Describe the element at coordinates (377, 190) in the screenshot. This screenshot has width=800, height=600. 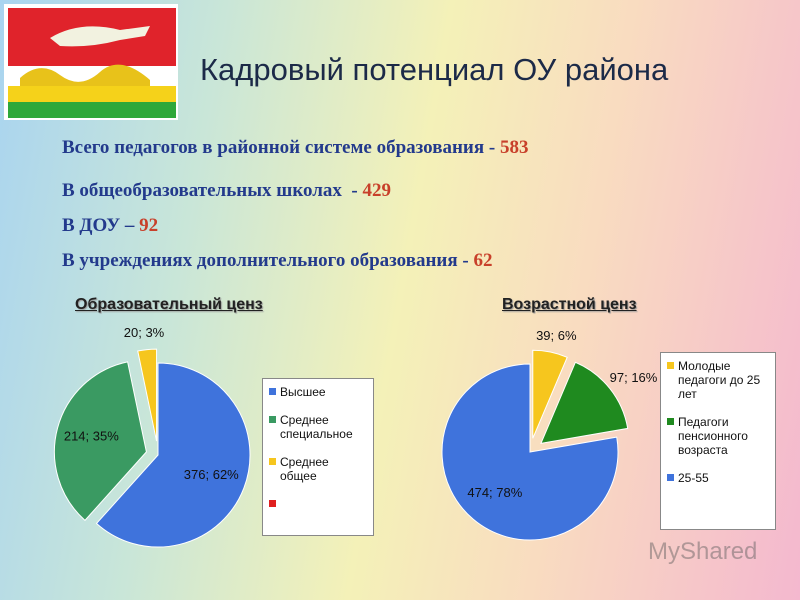
I see `summary-value: 429` at that location.